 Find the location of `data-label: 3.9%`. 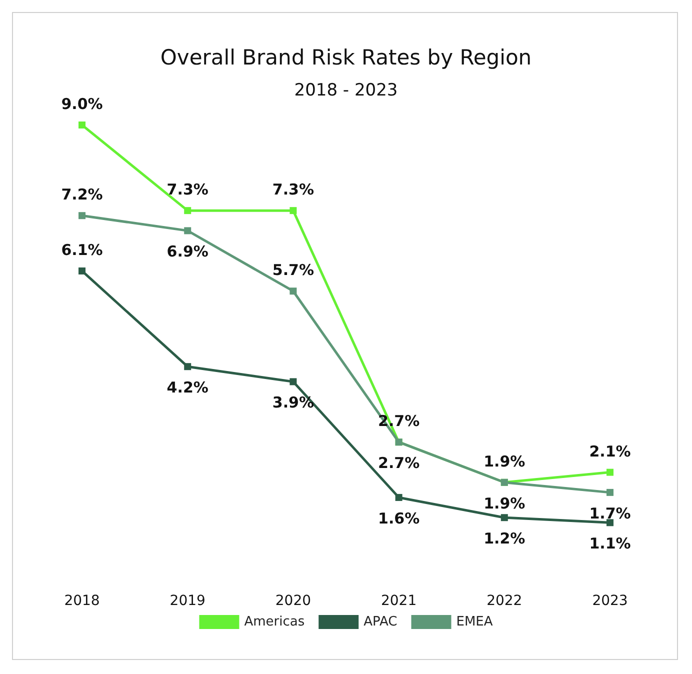

data-label: 3.9% is located at coordinates (293, 403).